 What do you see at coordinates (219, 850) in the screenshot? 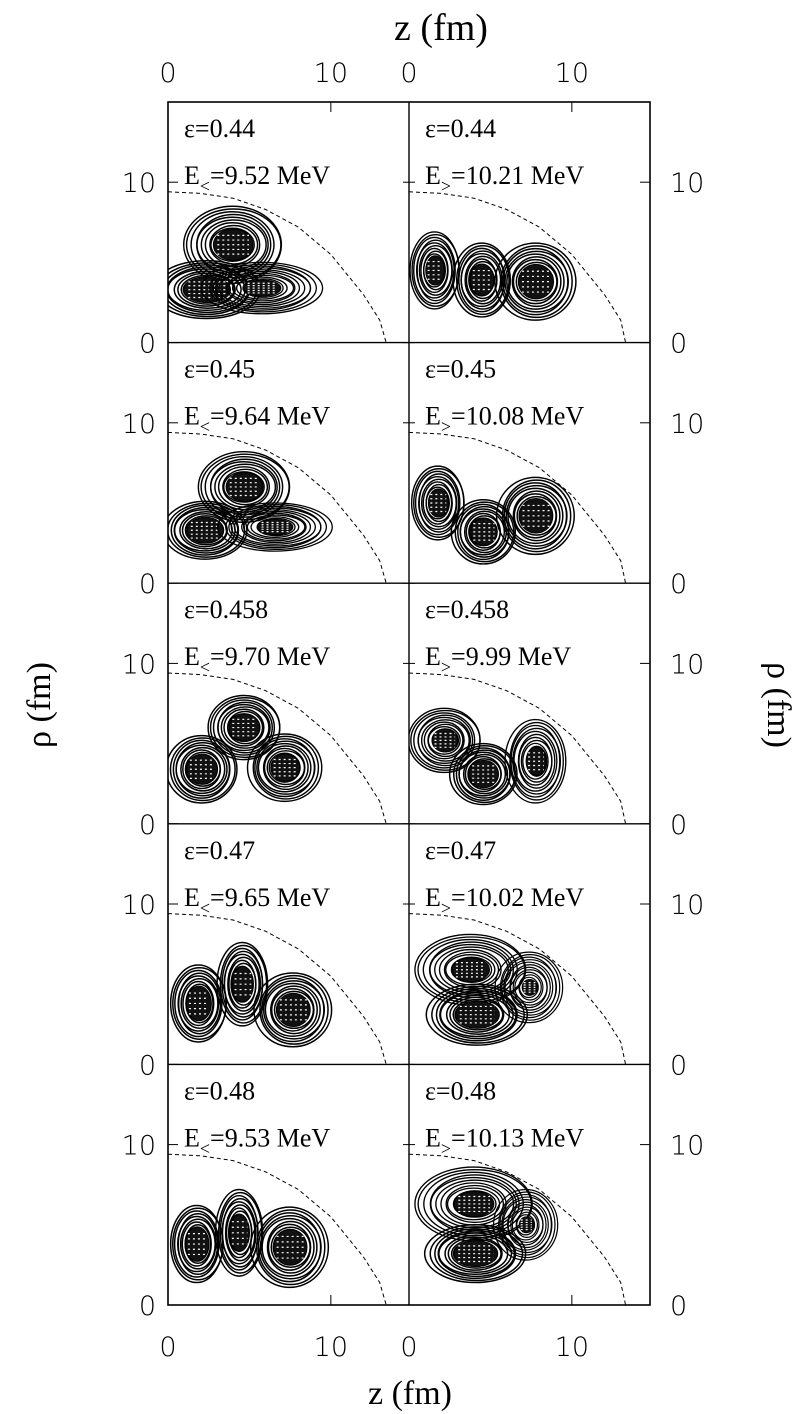
I see `panel-eps-label: ε=0.47` at bounding box center [219, 850].